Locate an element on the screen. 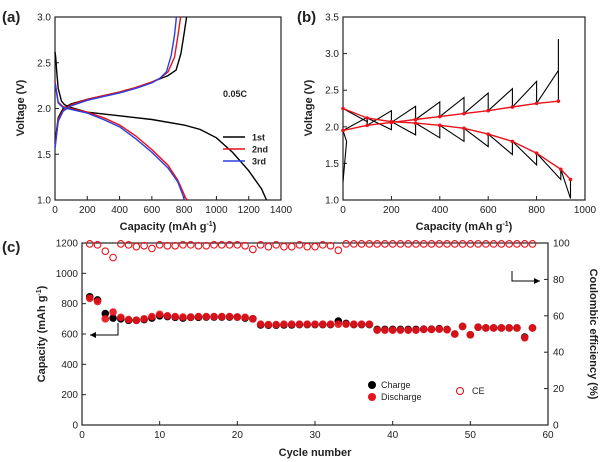  legend-discharge-label: Discharge is located at coordinates (401, 397).